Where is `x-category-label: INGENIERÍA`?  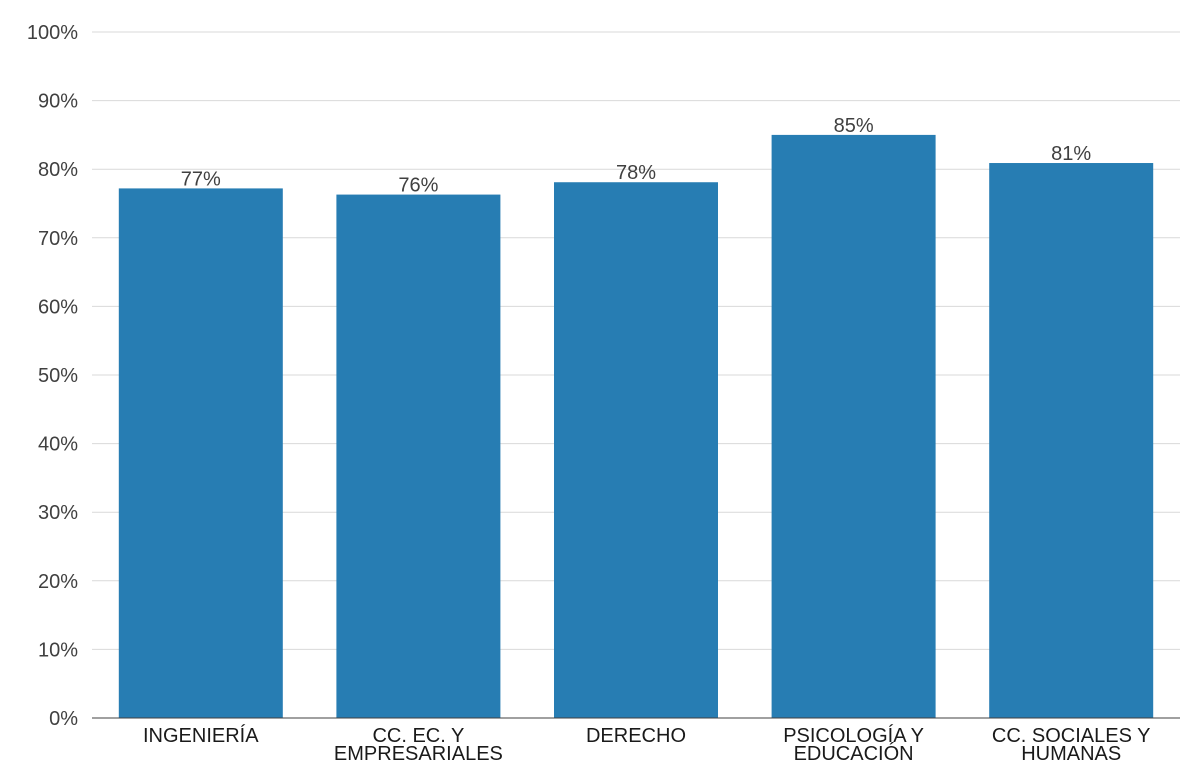
x-category-label: INGENIERÍA is located at coordinates (201, 735).